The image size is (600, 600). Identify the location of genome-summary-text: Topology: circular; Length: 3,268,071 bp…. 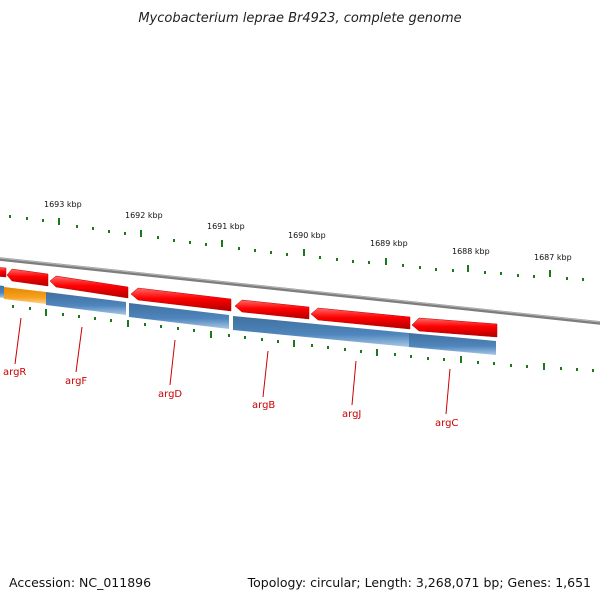
(419, 582).